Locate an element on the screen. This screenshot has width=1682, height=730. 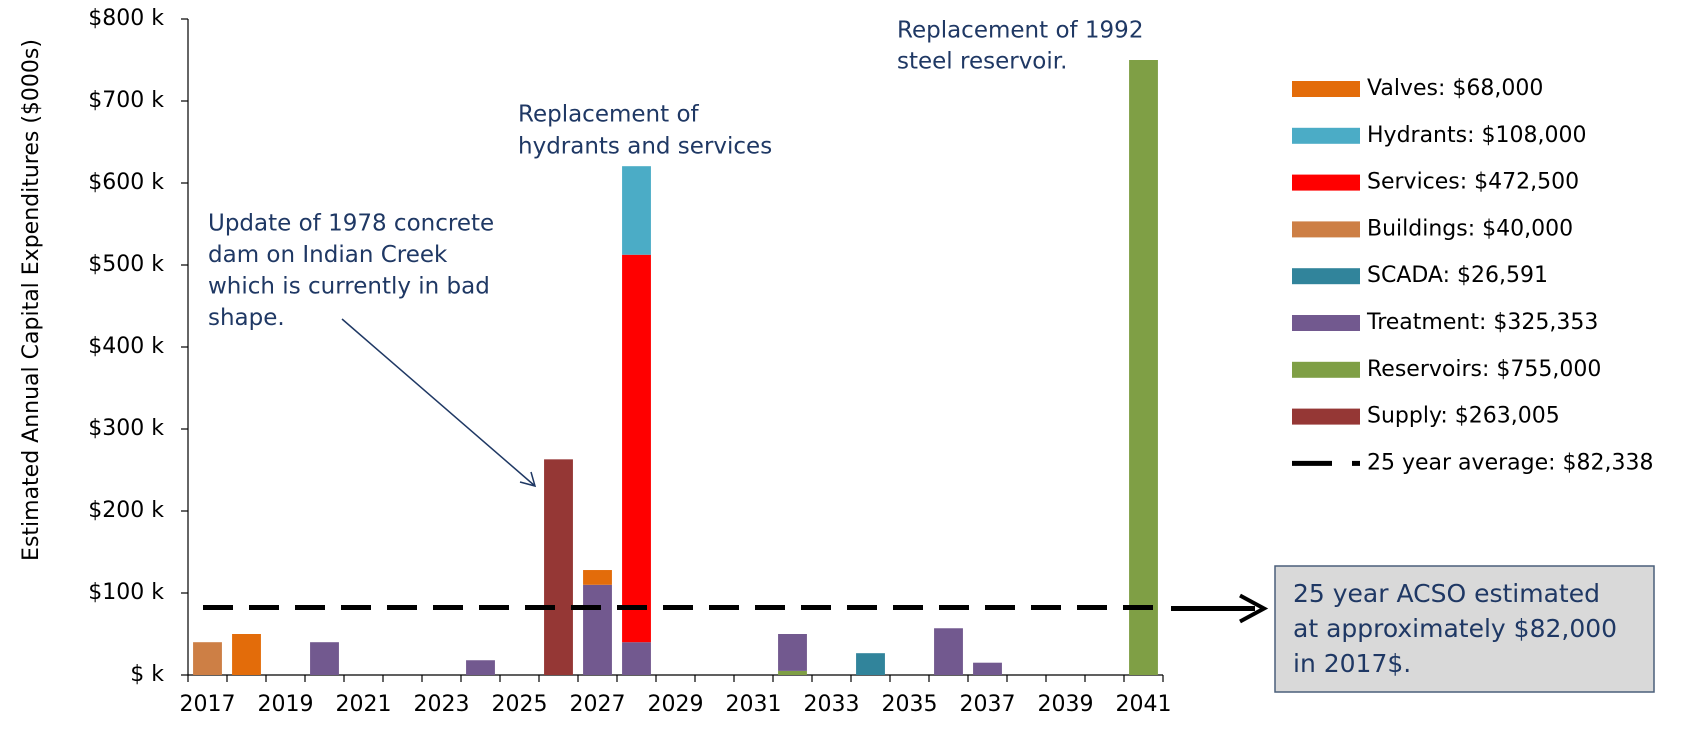
y-tick-label: $600 k is located at coordinates (126, 182).